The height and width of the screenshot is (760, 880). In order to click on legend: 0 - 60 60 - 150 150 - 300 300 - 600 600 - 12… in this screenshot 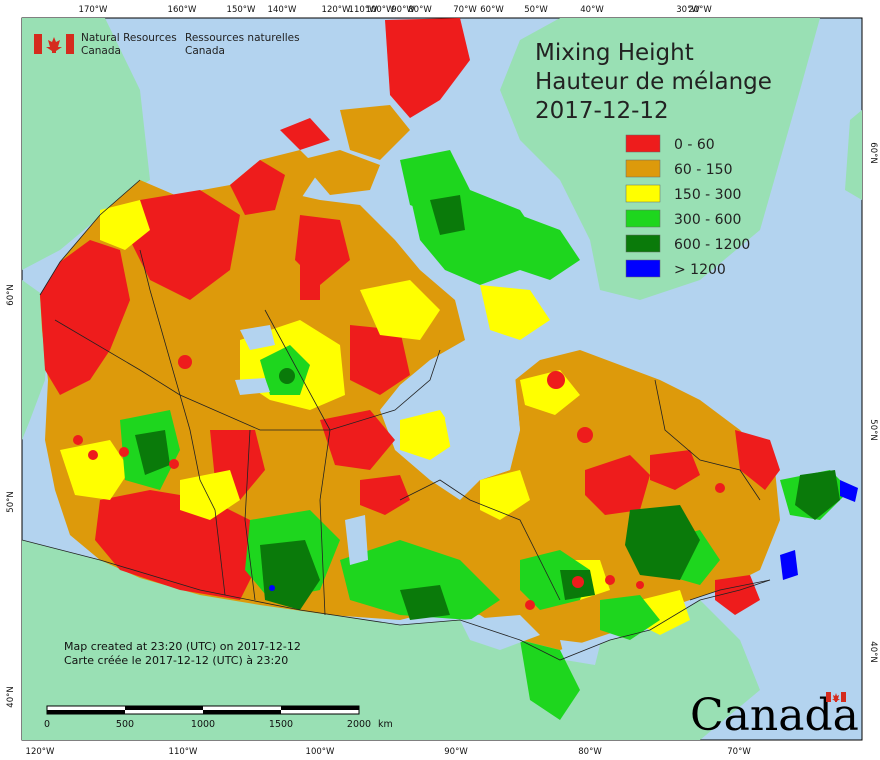, I will do `click(687, 206)`.